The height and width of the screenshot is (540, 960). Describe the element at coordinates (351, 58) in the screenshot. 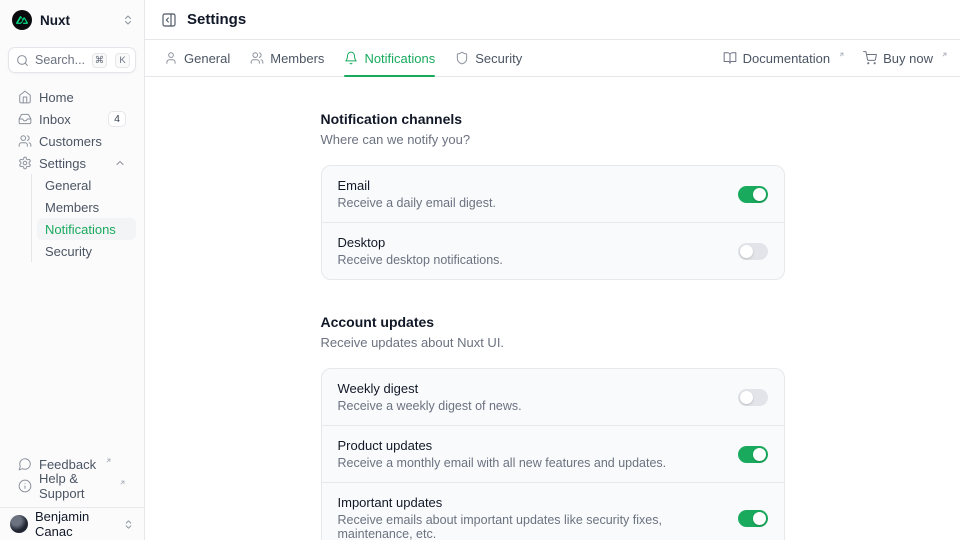

I see `bell-icon` at that location.